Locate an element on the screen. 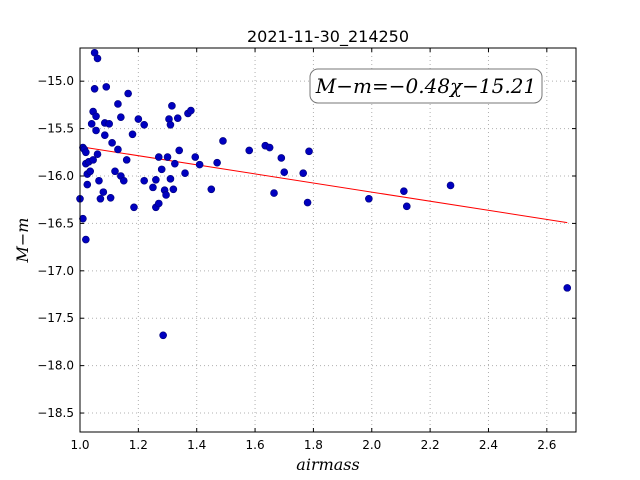 This screenshot has width=640, height=480. fit-equation-box: M−m=−0.48χ−15.21 is located at coordinates (426, 86).